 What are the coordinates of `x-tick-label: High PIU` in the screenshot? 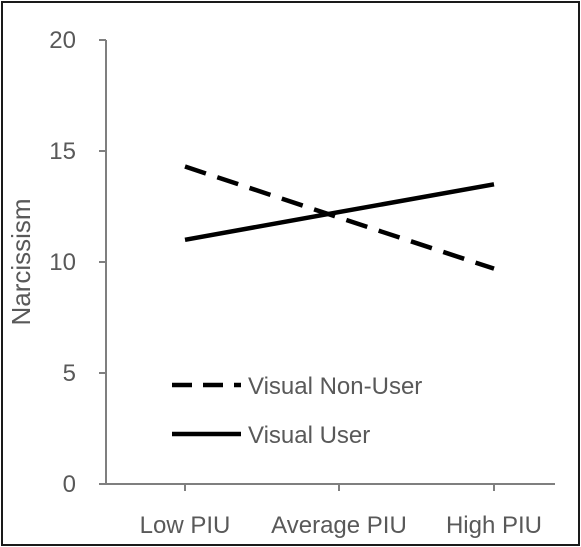 It's located at (494, 525).